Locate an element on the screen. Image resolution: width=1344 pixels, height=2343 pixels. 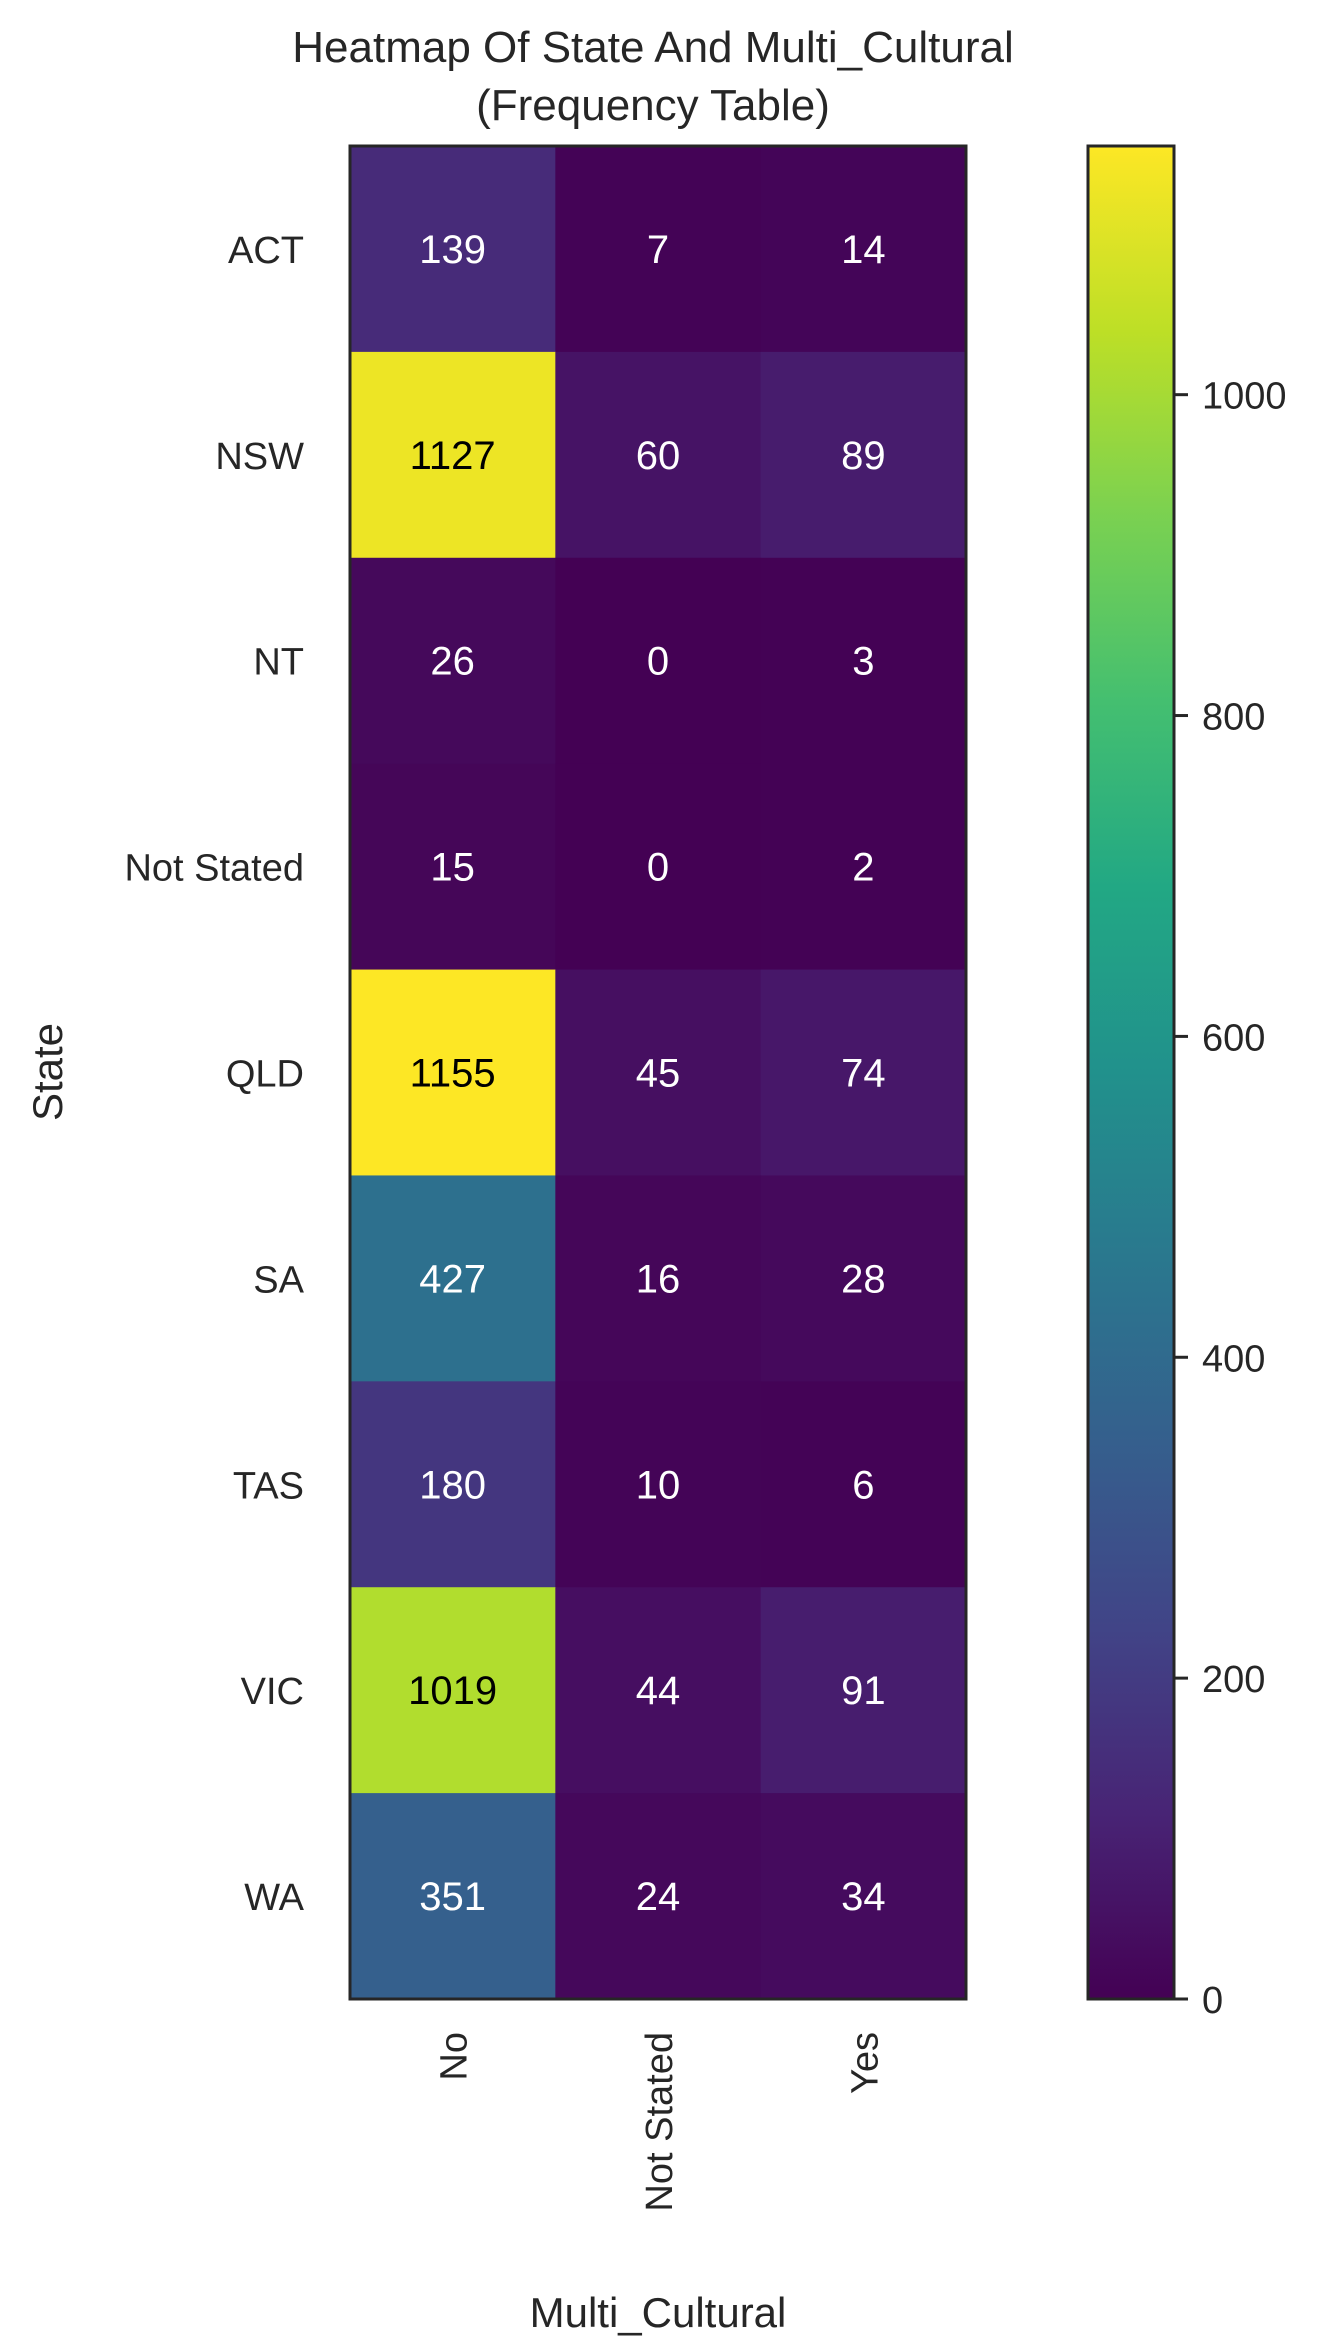
x-tick-labels: No Not Stated Yes is located at coordinates (660, 2122).